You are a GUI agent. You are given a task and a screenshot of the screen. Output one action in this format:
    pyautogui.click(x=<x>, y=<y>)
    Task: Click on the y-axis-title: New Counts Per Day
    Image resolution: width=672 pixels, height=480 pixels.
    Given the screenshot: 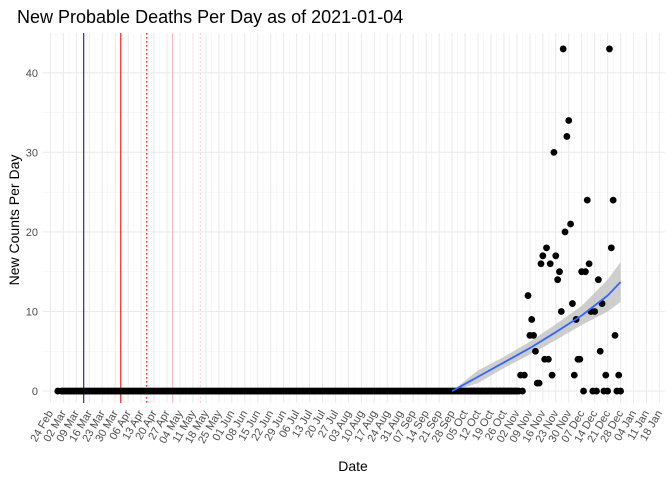 What is the action you would take?
    pyautogui.click(x=14, y=220)
    